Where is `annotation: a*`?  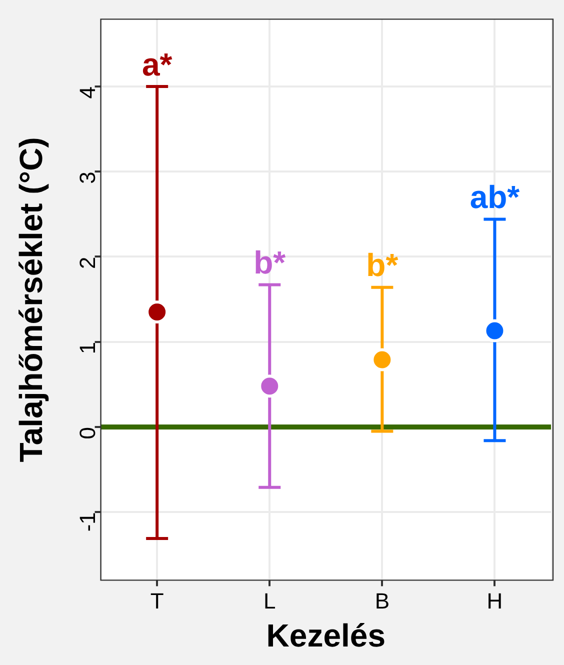 annotation: a* is located at coordinates (157, 64).